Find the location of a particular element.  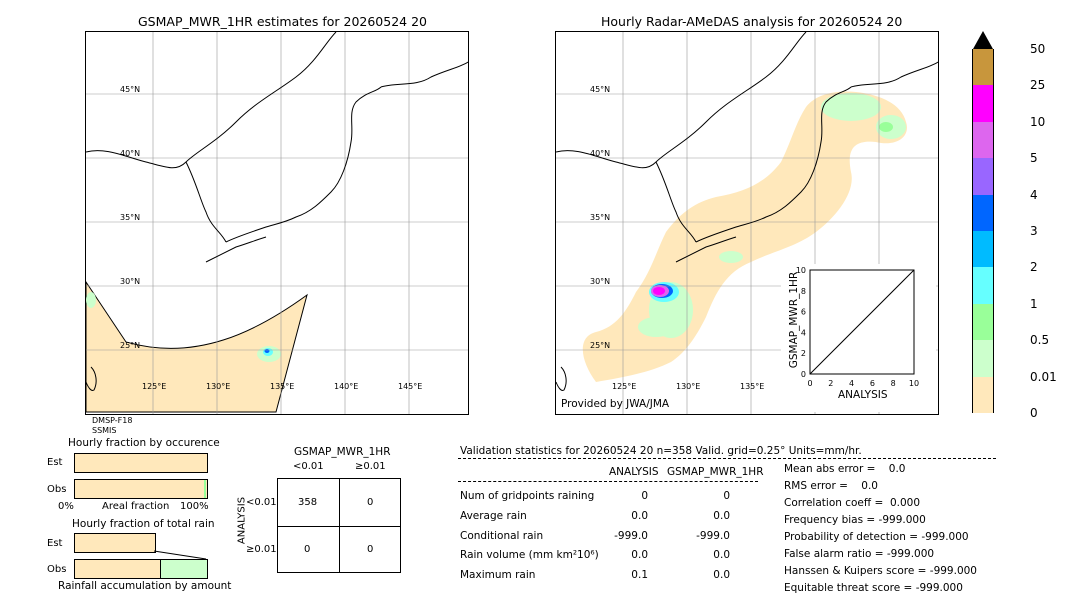

colorbar is located at coordinates (983, 222).